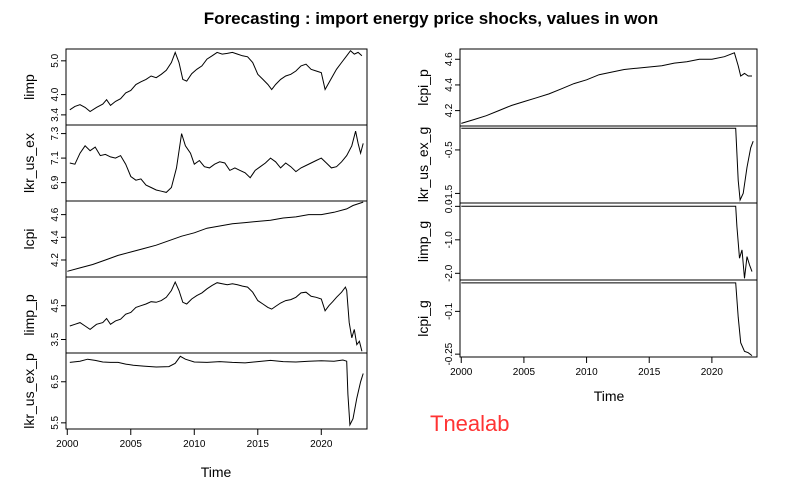 The image size is (788, 492). I want to click on right-panel-lcpi_p: 4.2 4.4 4.6 lcpi_p, so click(586, 87).